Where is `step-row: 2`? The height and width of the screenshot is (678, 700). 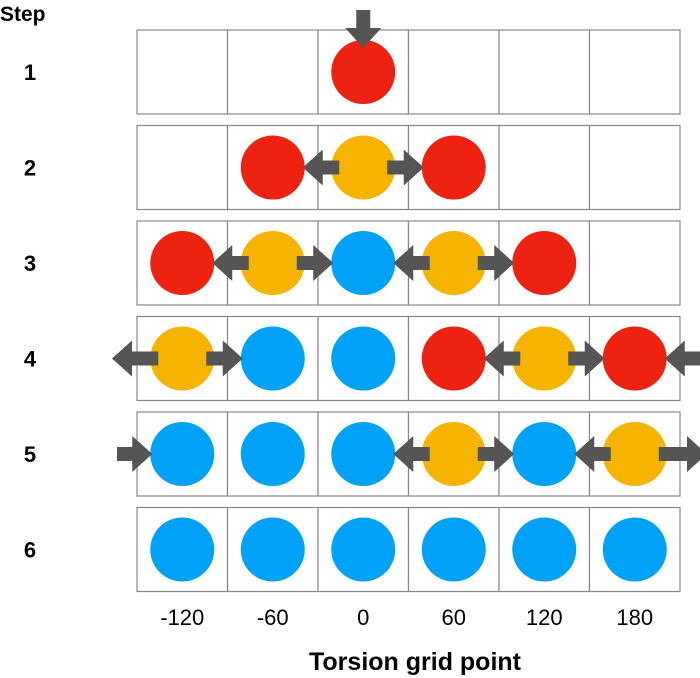
step-row: 2 is located at coordinates (352, 167).